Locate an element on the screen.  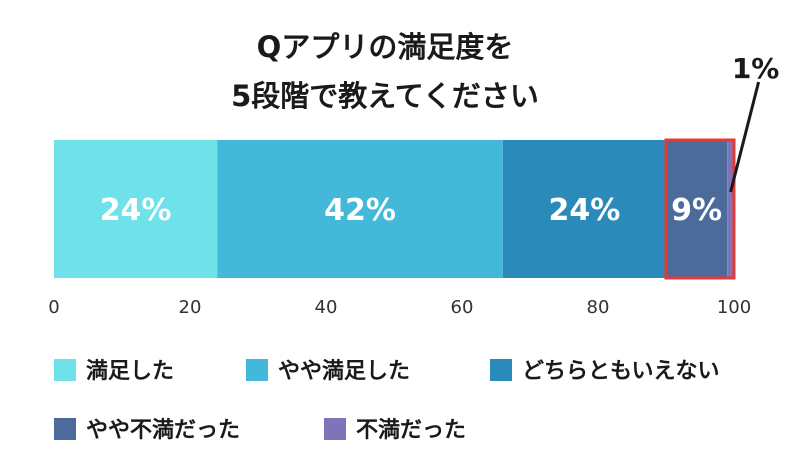
x-tick-label: 100 is located at coordinates (734, 307).